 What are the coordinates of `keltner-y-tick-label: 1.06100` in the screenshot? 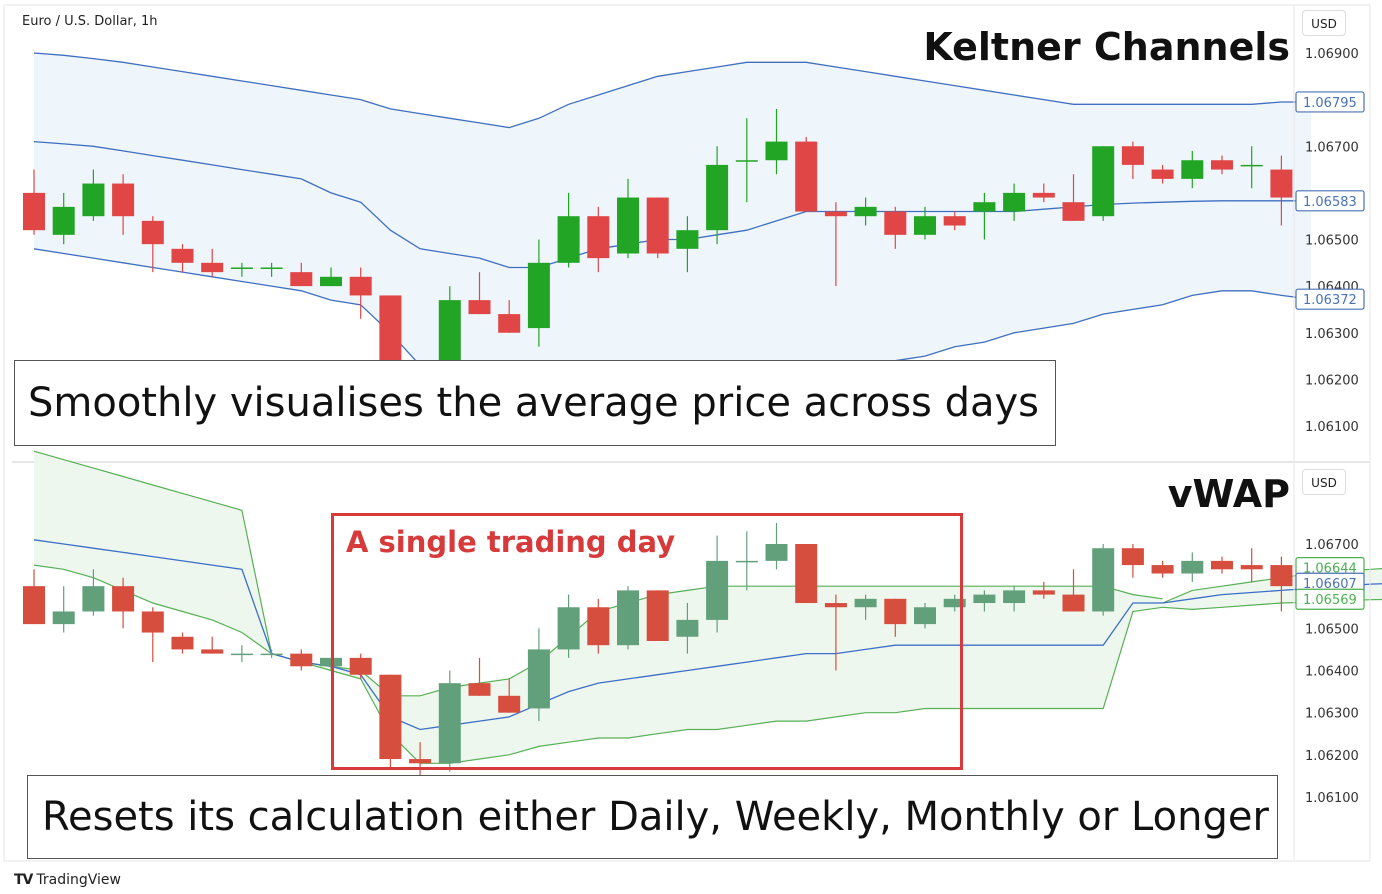 It's located at (1332, 427).